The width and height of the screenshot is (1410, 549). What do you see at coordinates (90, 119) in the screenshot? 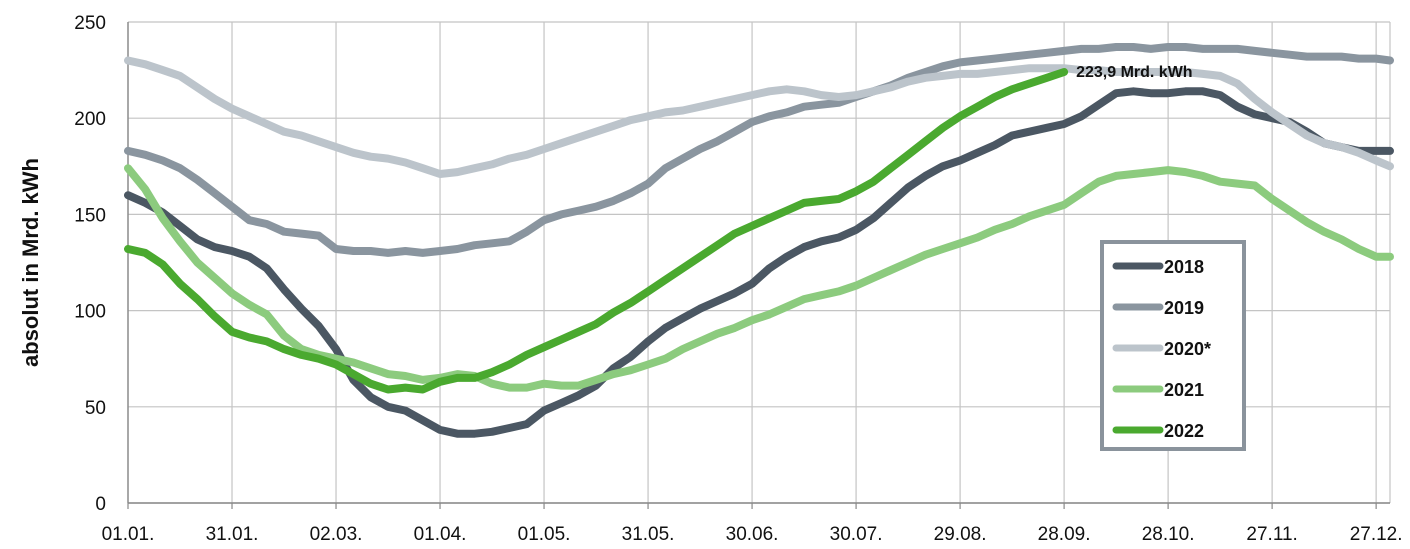
I see `y-tick-label: 200` at bounding box center [90, 119].